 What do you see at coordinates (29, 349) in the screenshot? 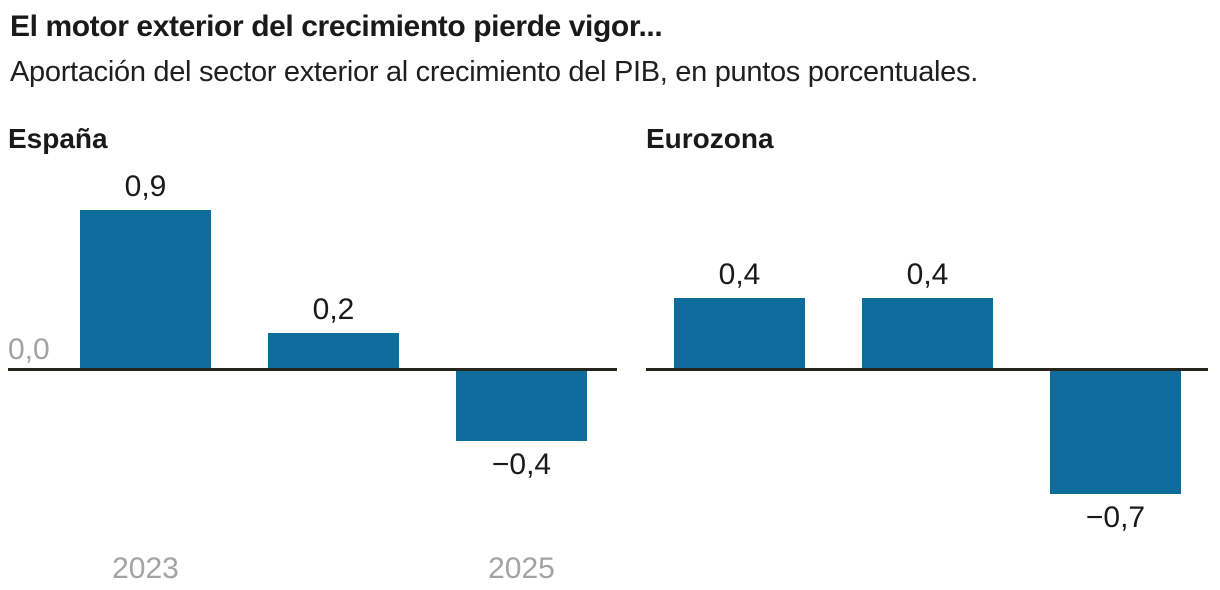
I see `zero-axis-label: 0,0` at bounding box center [29, 349].